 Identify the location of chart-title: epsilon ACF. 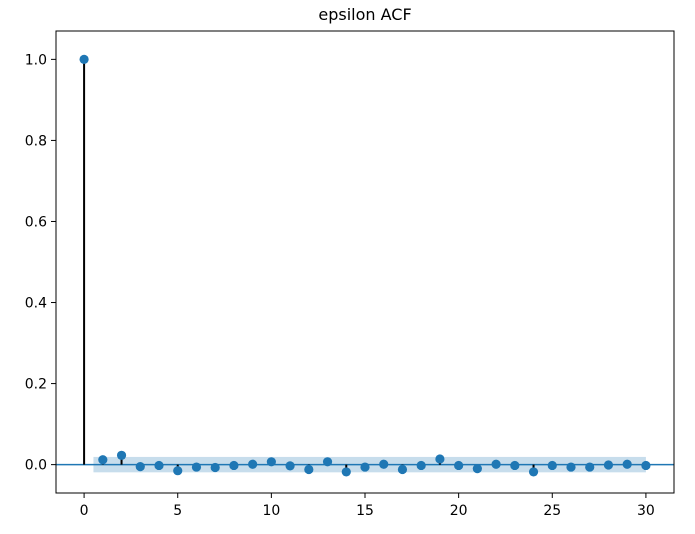
(364, 14).